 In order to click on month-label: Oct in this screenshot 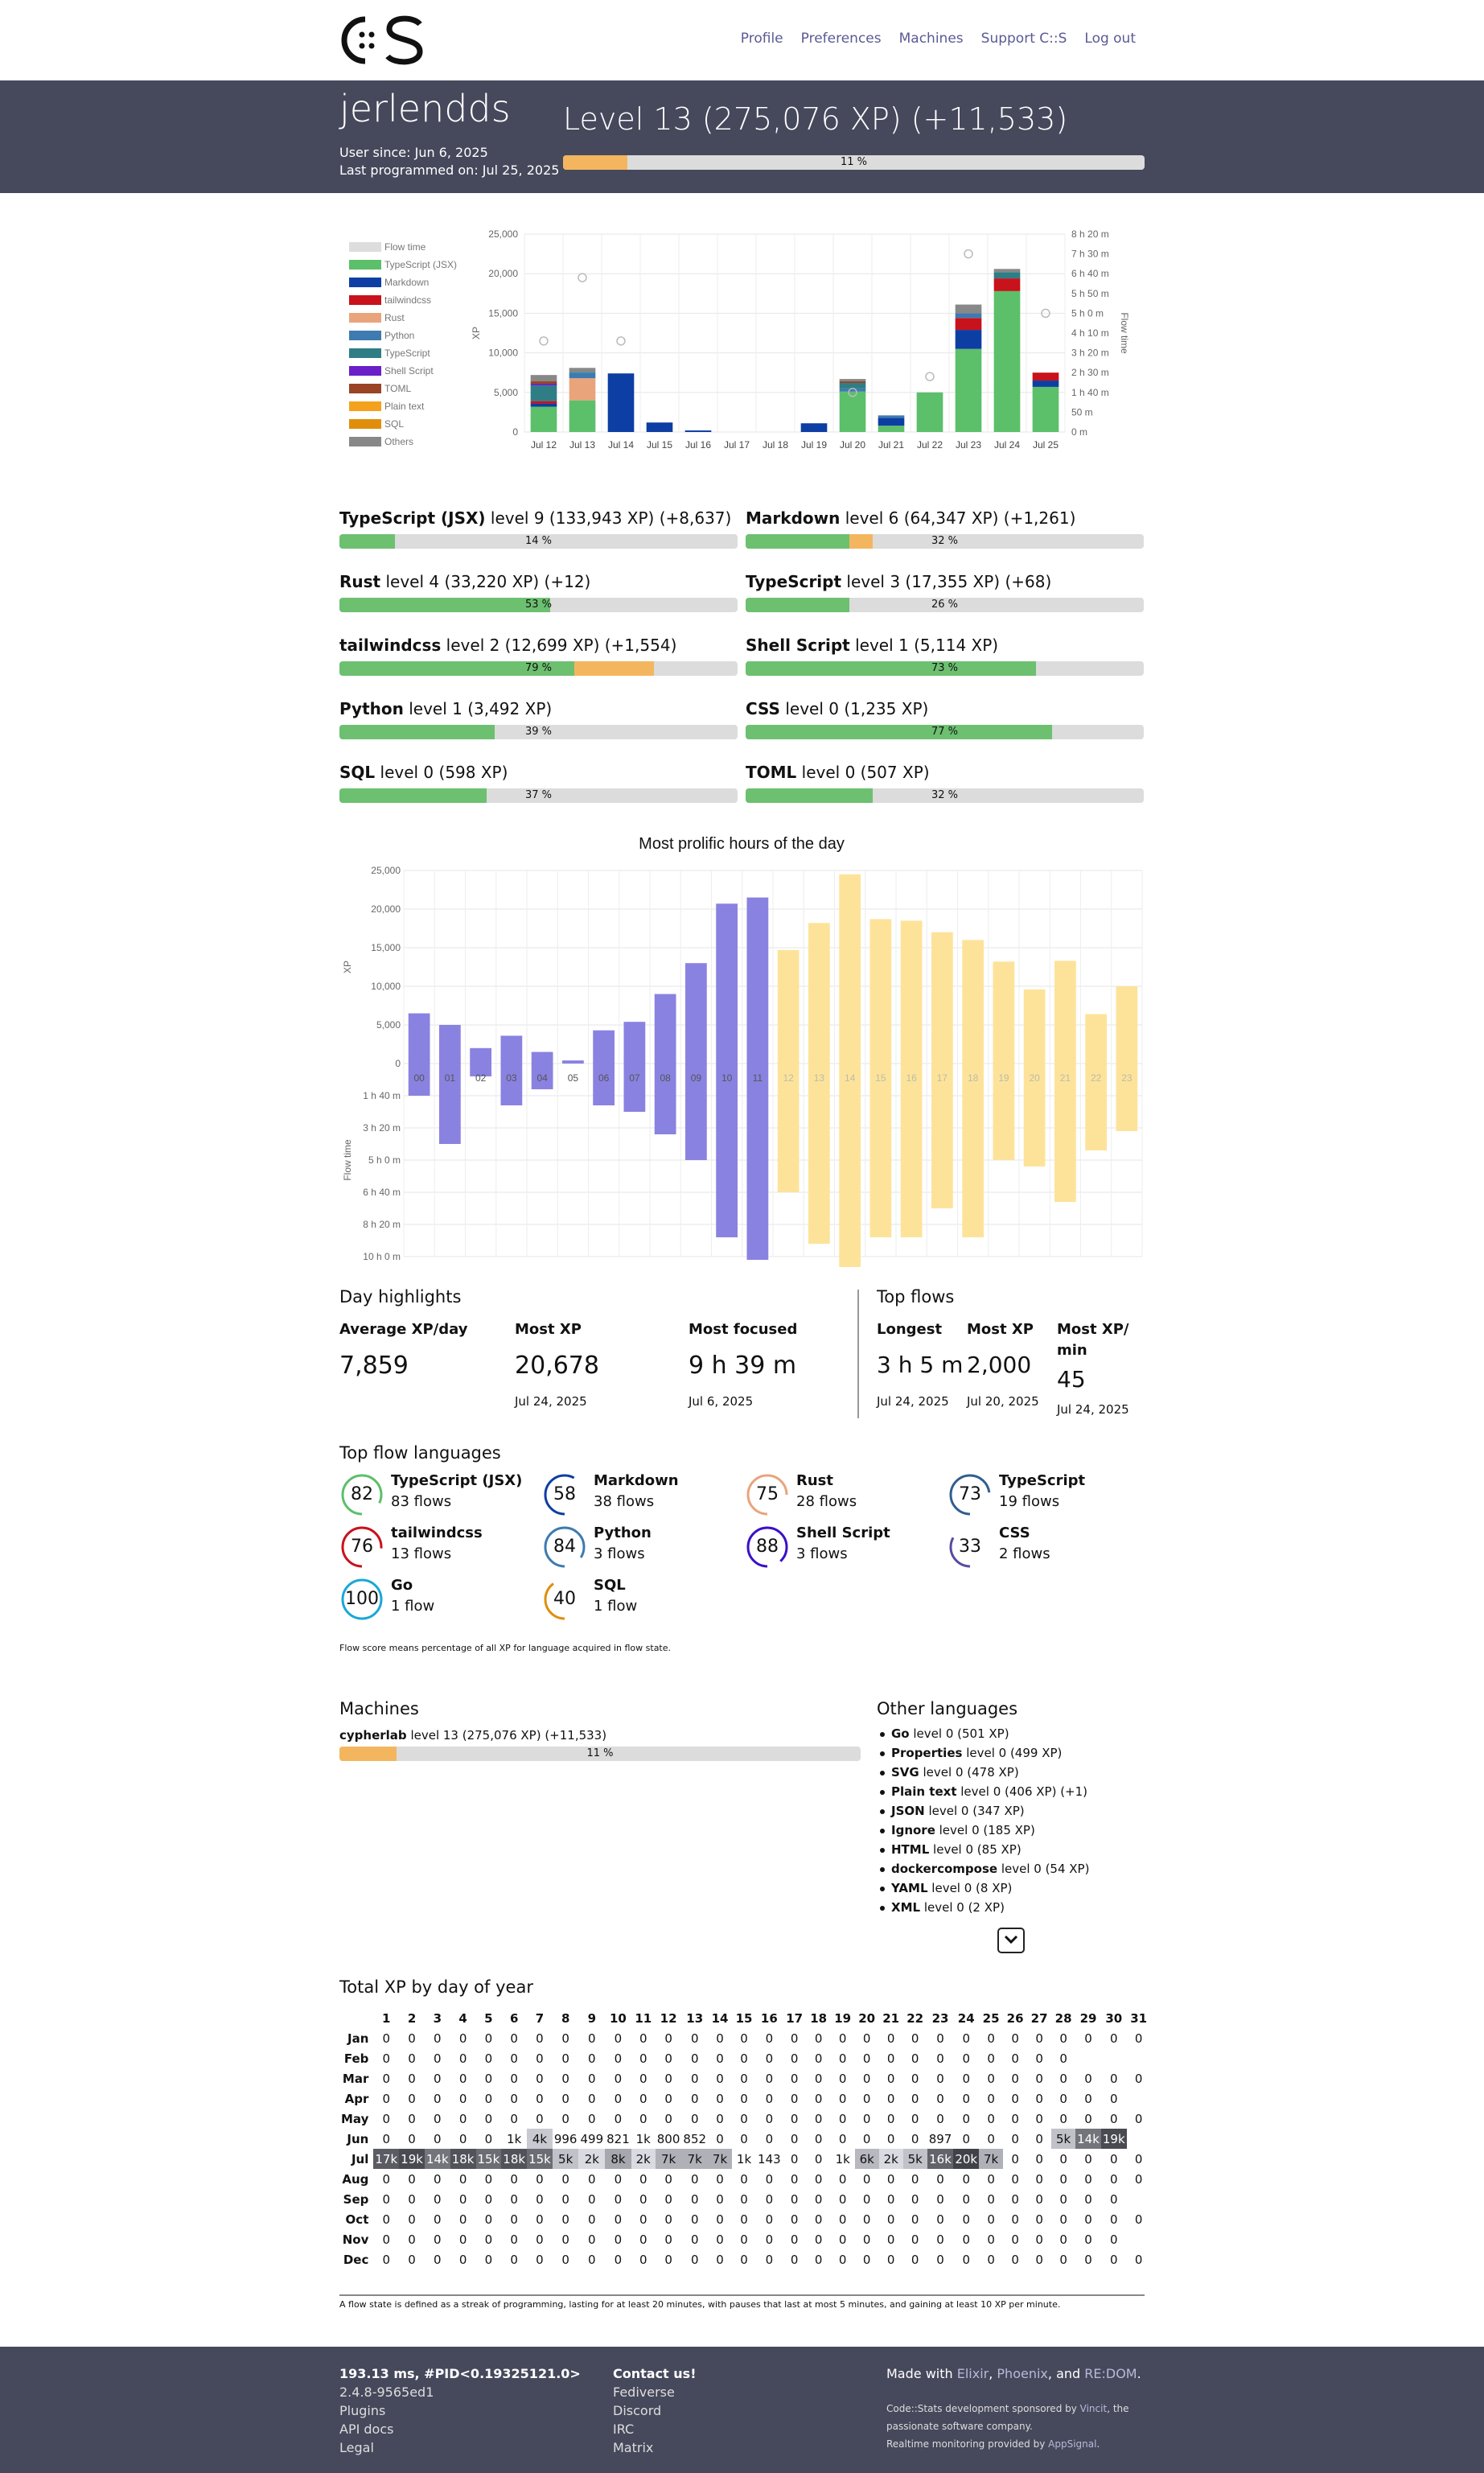, I will do `click(357, 2219)`.